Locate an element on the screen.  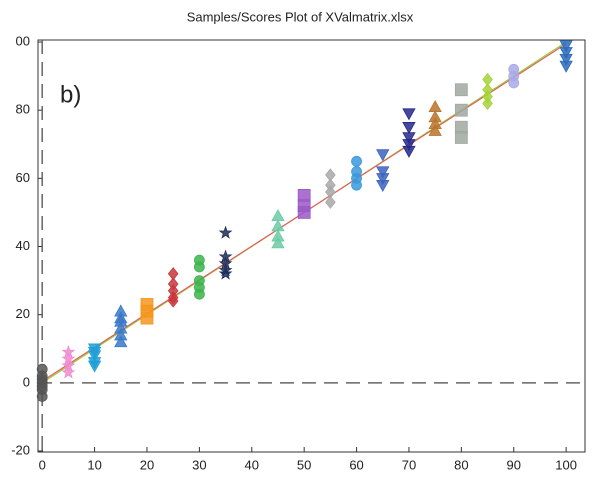
y-tick-label: 80 is located at coordinates (23, 109).